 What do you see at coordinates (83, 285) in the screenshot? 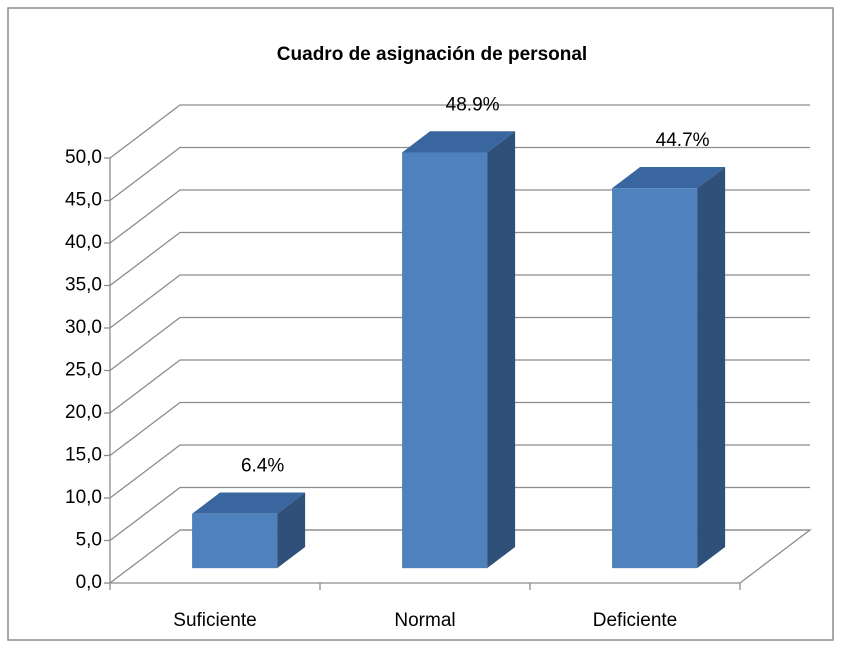
I see `y-tick-label: 35,0` at bounding box center [83, 285].